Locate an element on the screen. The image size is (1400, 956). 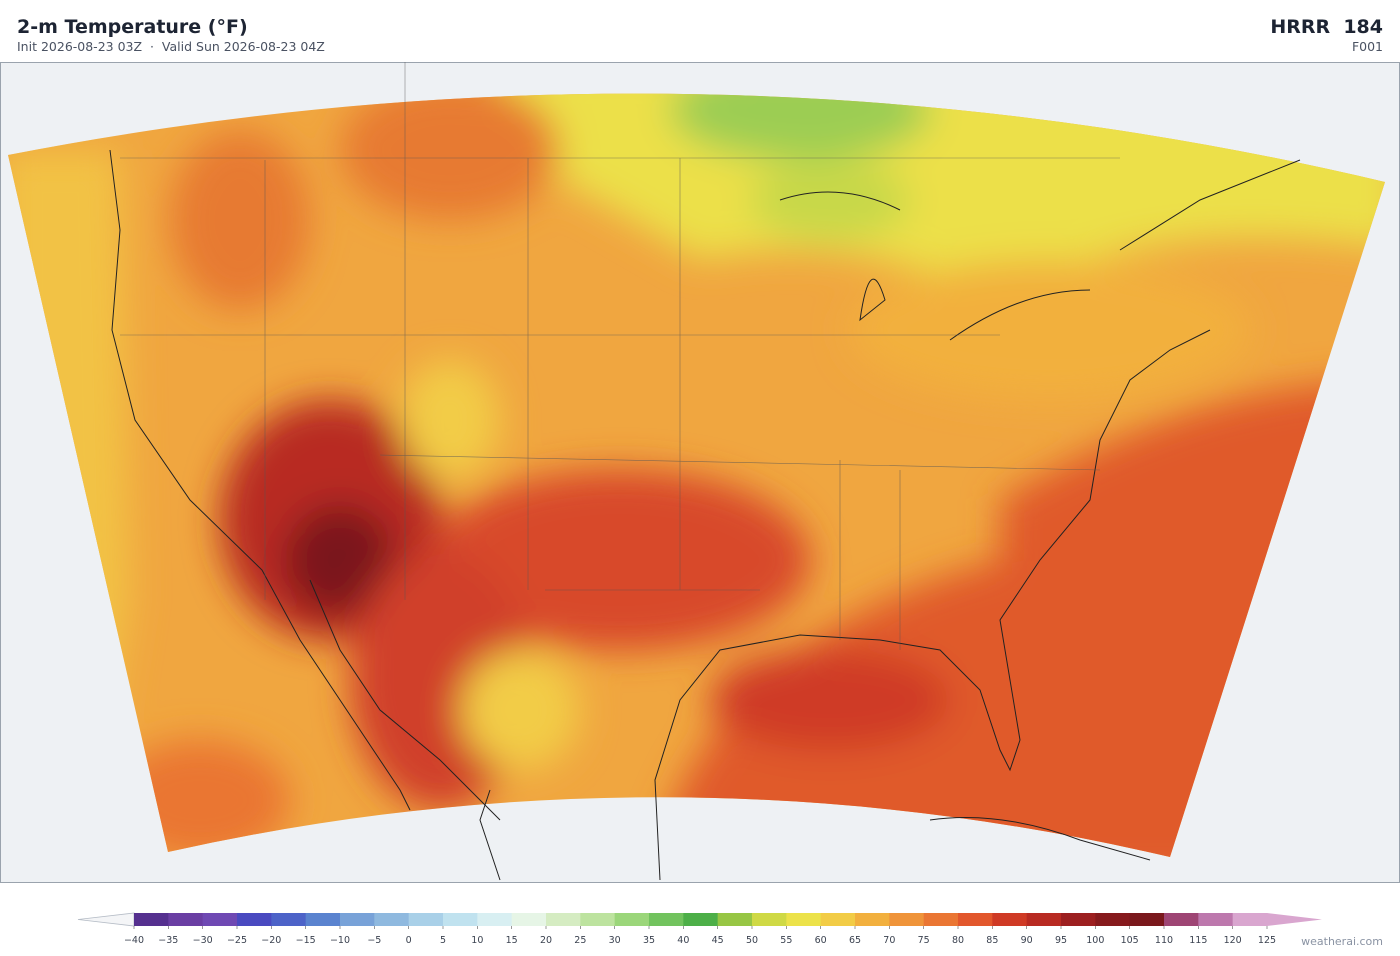
colorbar-extend-low is located at coordinates (106, 919).